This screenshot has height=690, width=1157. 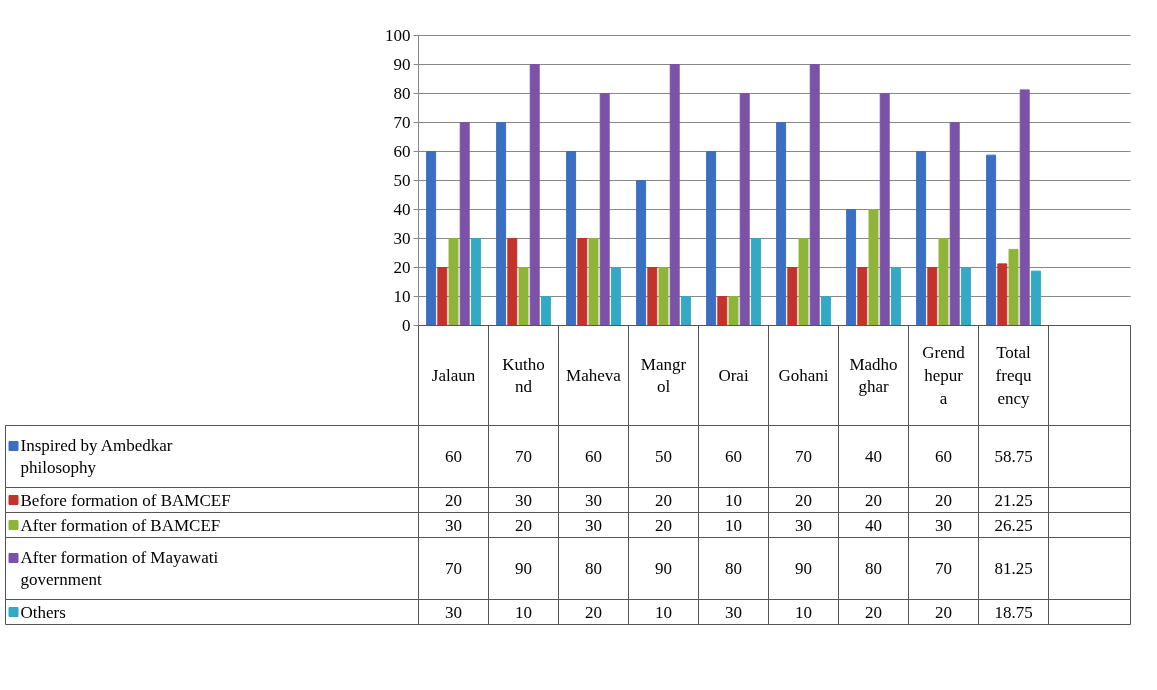 What do you see at coordinates (1013, 375) in the screenshot?
I see `x-tick-label: Total frequency` at bounding box center [1013, 375].